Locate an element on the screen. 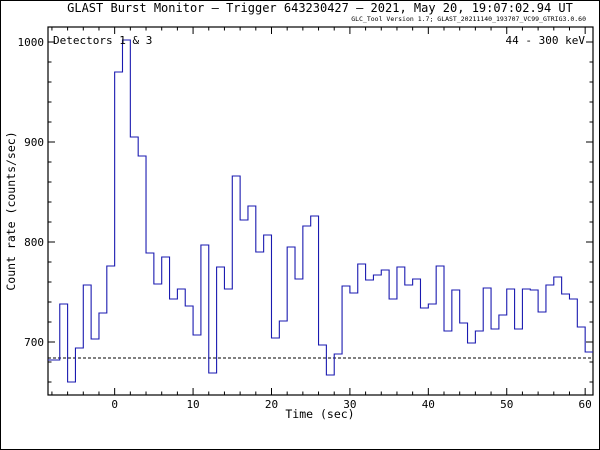 The height and width of the screenshot is (450, 600). detectors-label: Detectors 1 & 3 is located at coordinates (102, 40).